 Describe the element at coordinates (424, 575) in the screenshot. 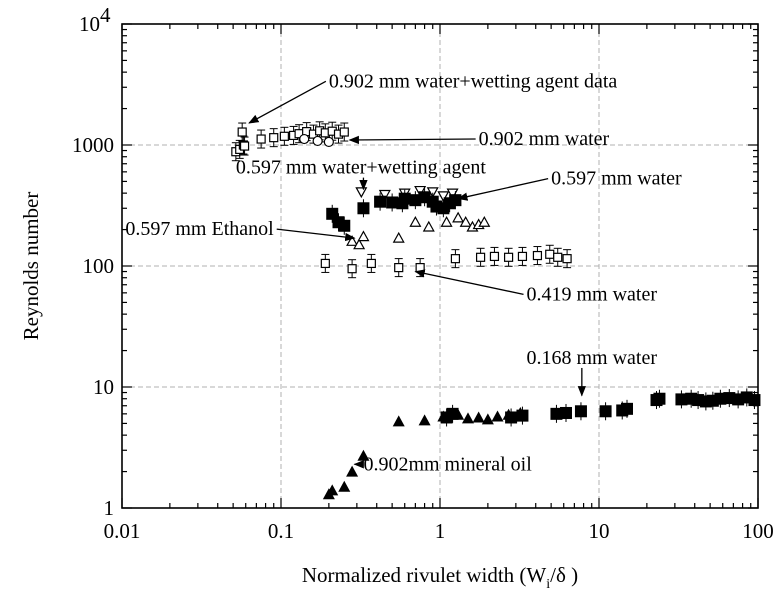

I see `x-axis-title-main: Normalized rivulet width (W` at that location.